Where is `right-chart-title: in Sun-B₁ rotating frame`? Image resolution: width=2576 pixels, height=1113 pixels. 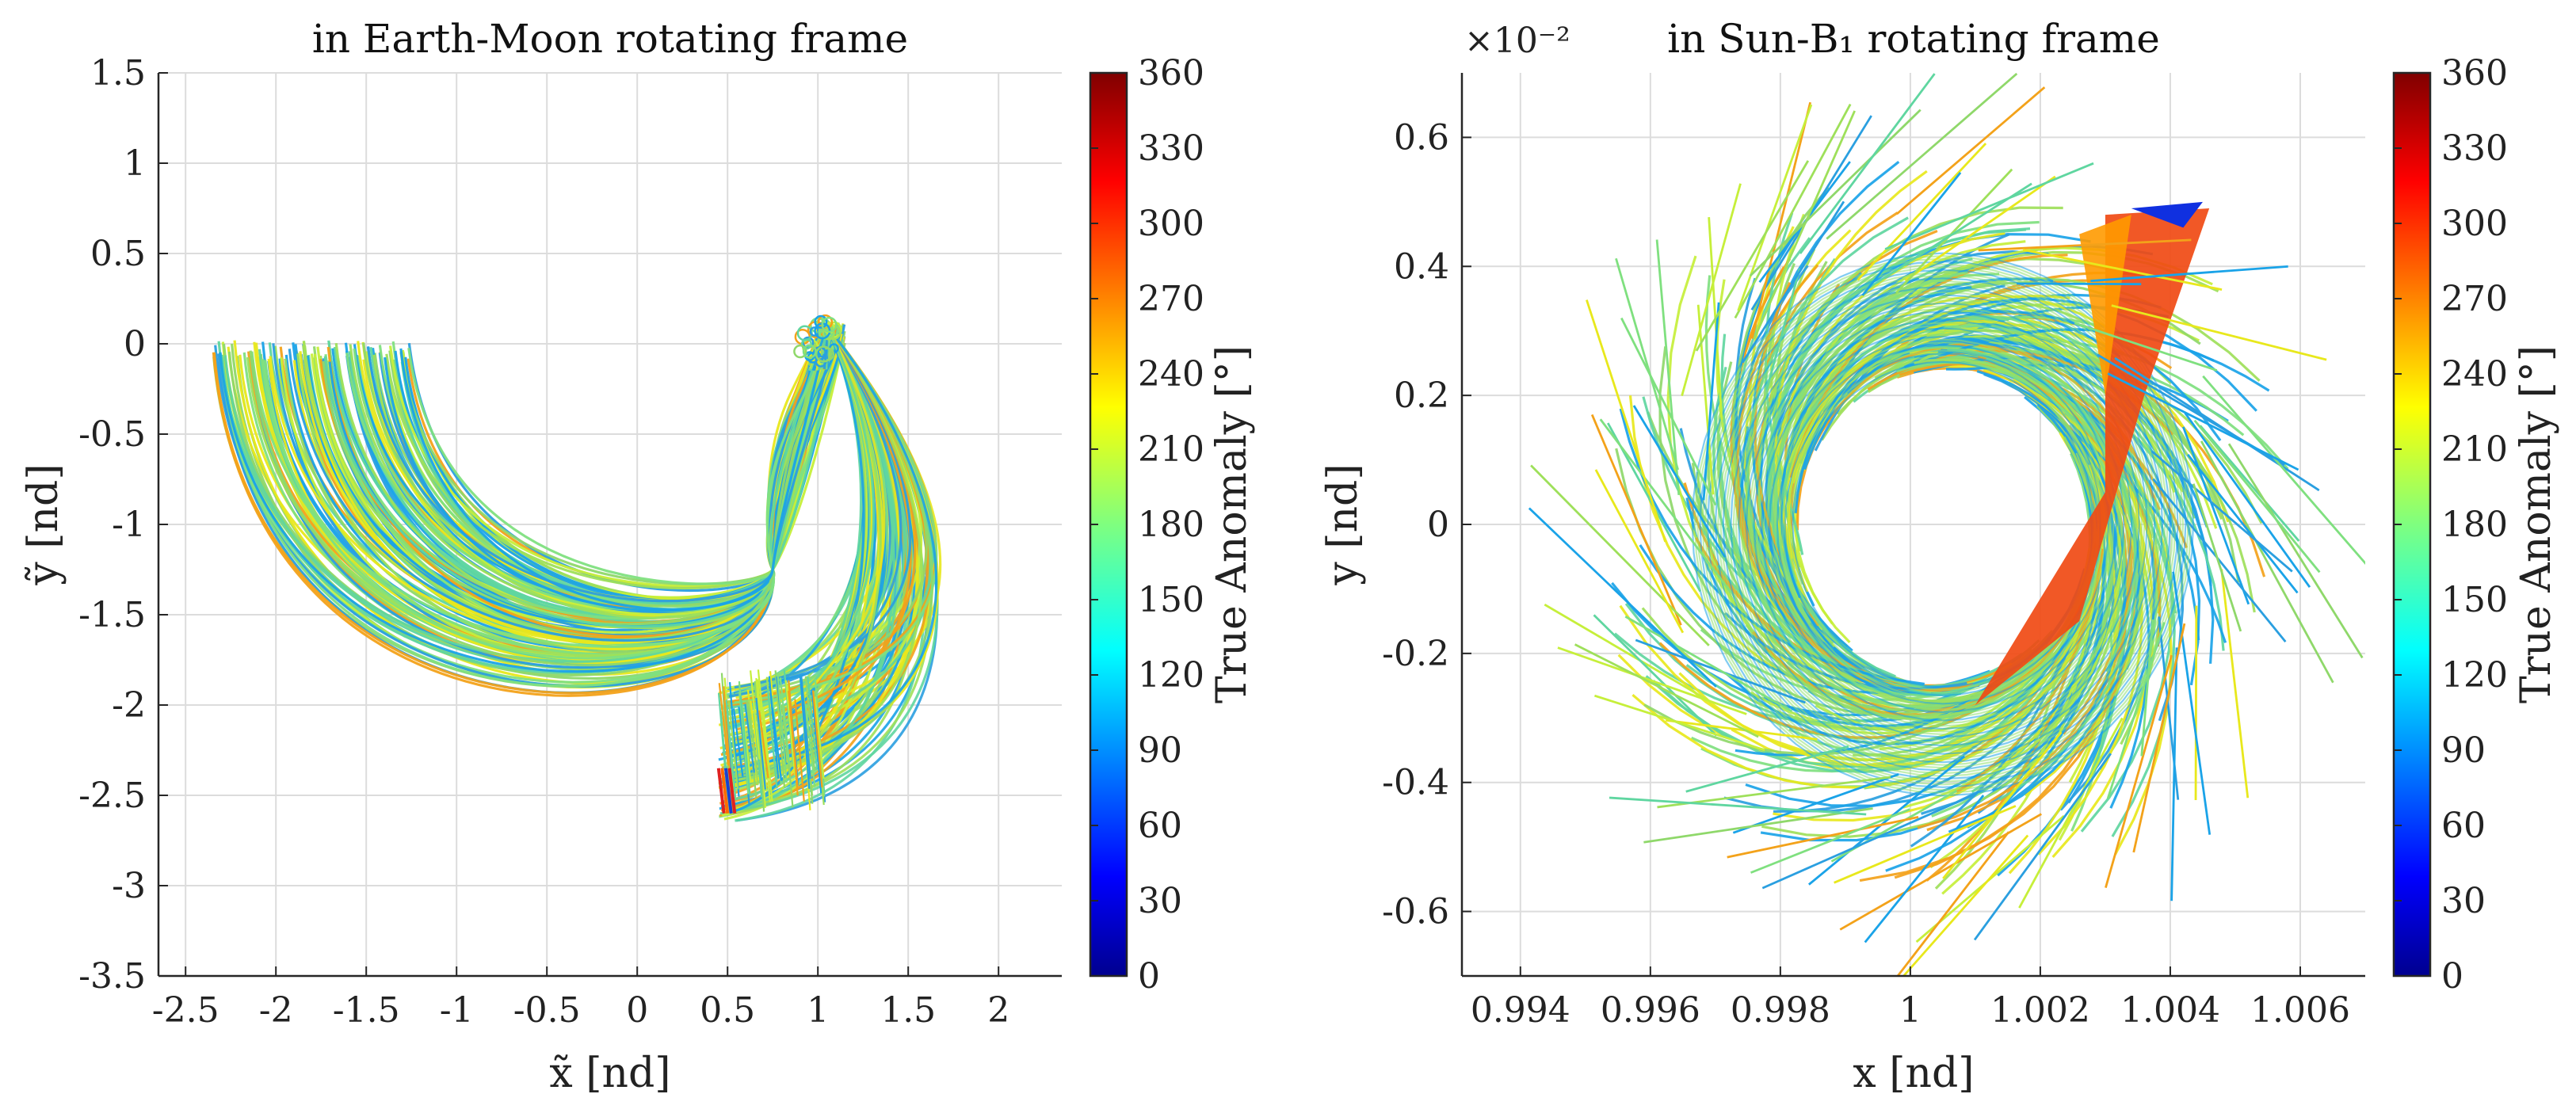 right-chart-title: in Sun-B₁ rotating frame is located at coordinates (1914, 39).